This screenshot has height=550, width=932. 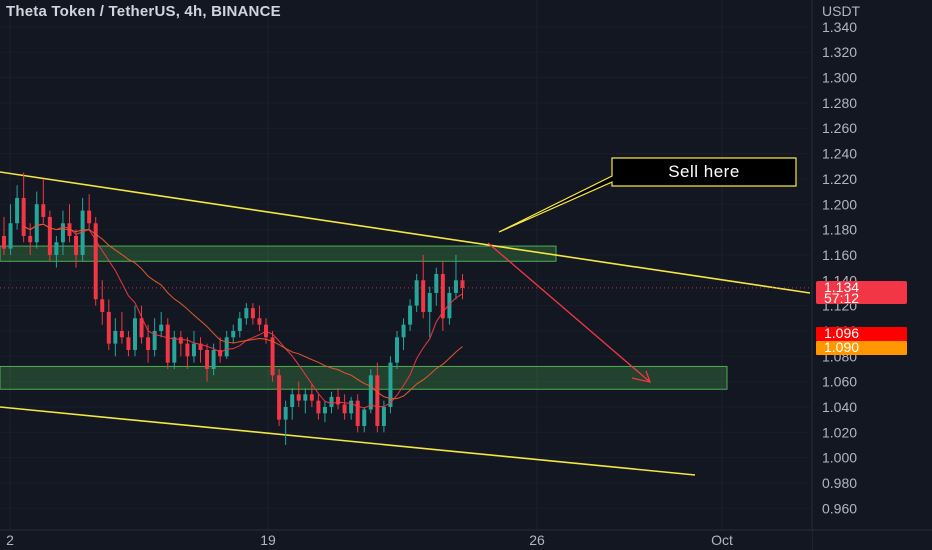 I want to click on price-tick-label: 1.020, so click(x=839, y=432).